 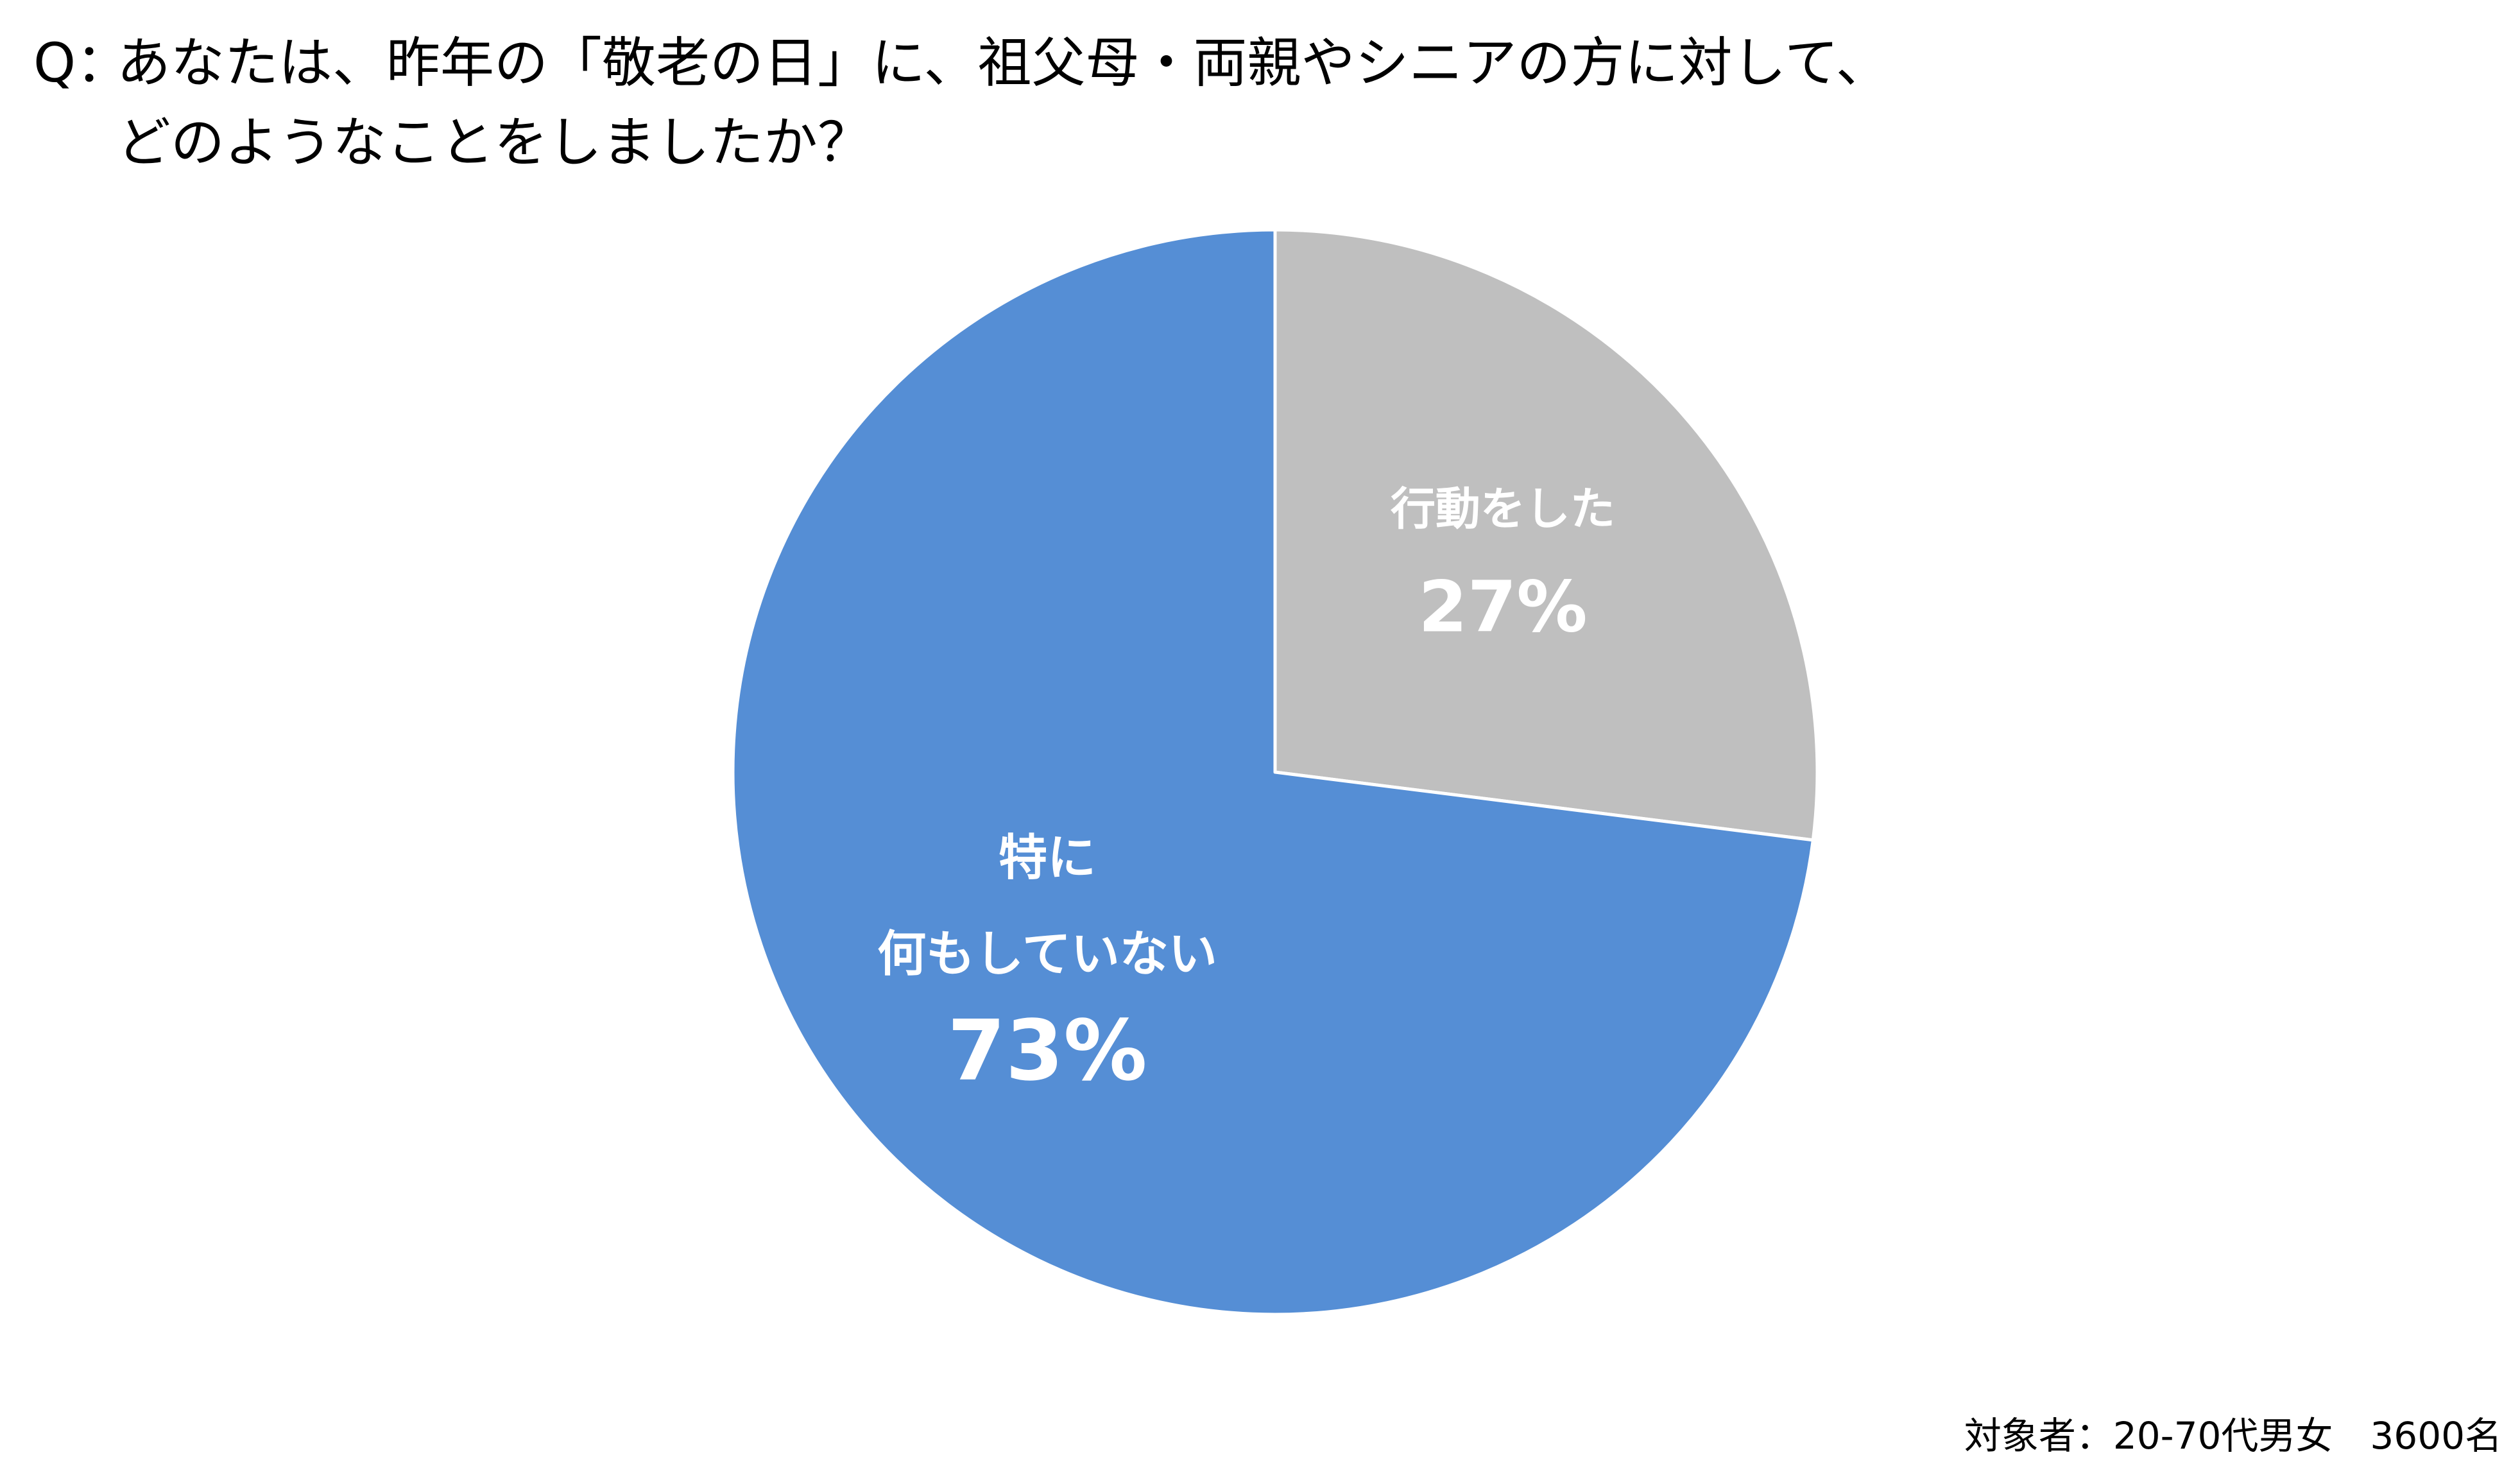 What do you see at coordinates (494, 143) in the screenshot?
I see `title-text-2: どのようなことをしましたか？` at bounding box center [494, 143].